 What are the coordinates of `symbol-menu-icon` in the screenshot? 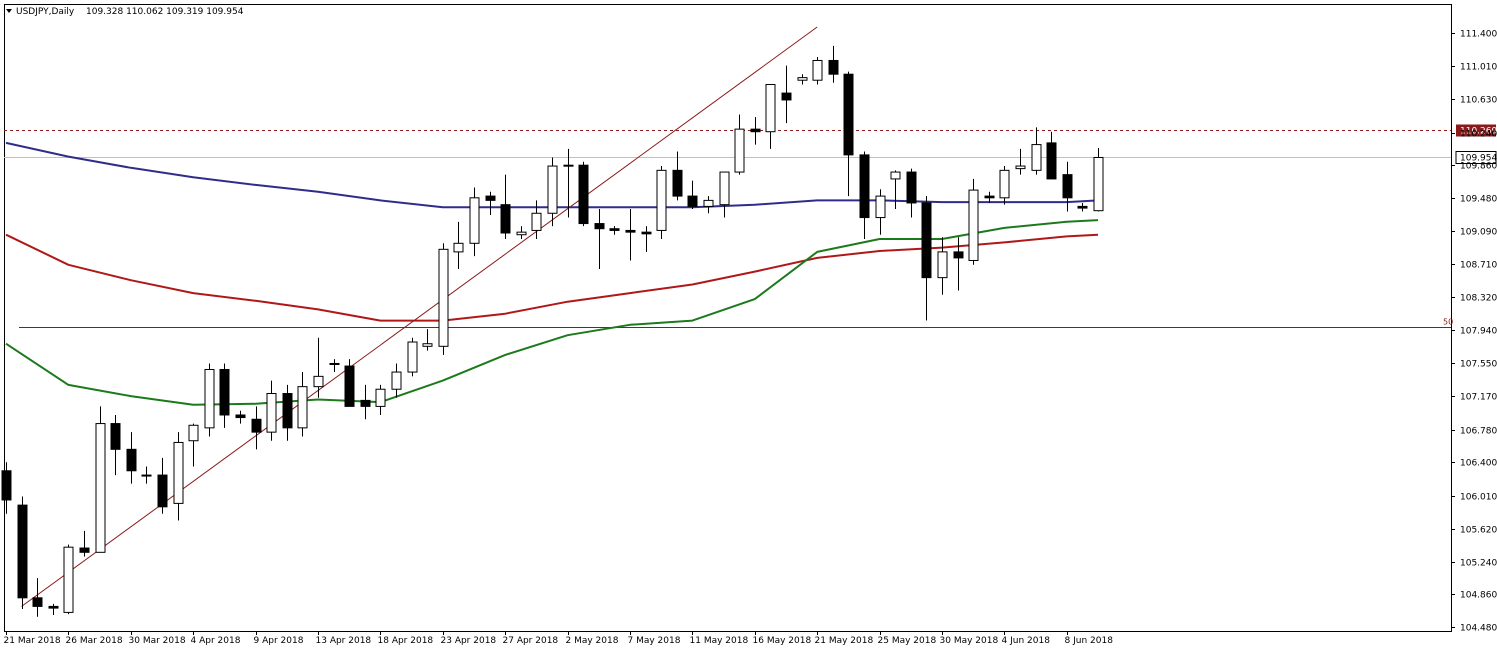 It's located at (9, 11).